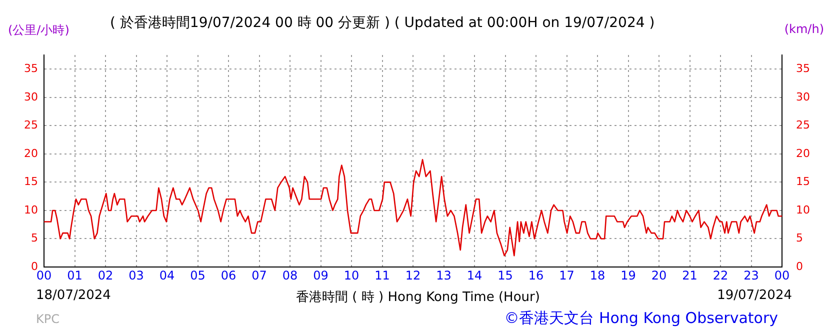  Describe the element at coordinates (382, 23) in the screenshot. I see `chart-title: ( 於香港時間19/07/2024 00 時 00 分更新 ) ( Updated at 00:00H on 19/07/2024 )` at that location.